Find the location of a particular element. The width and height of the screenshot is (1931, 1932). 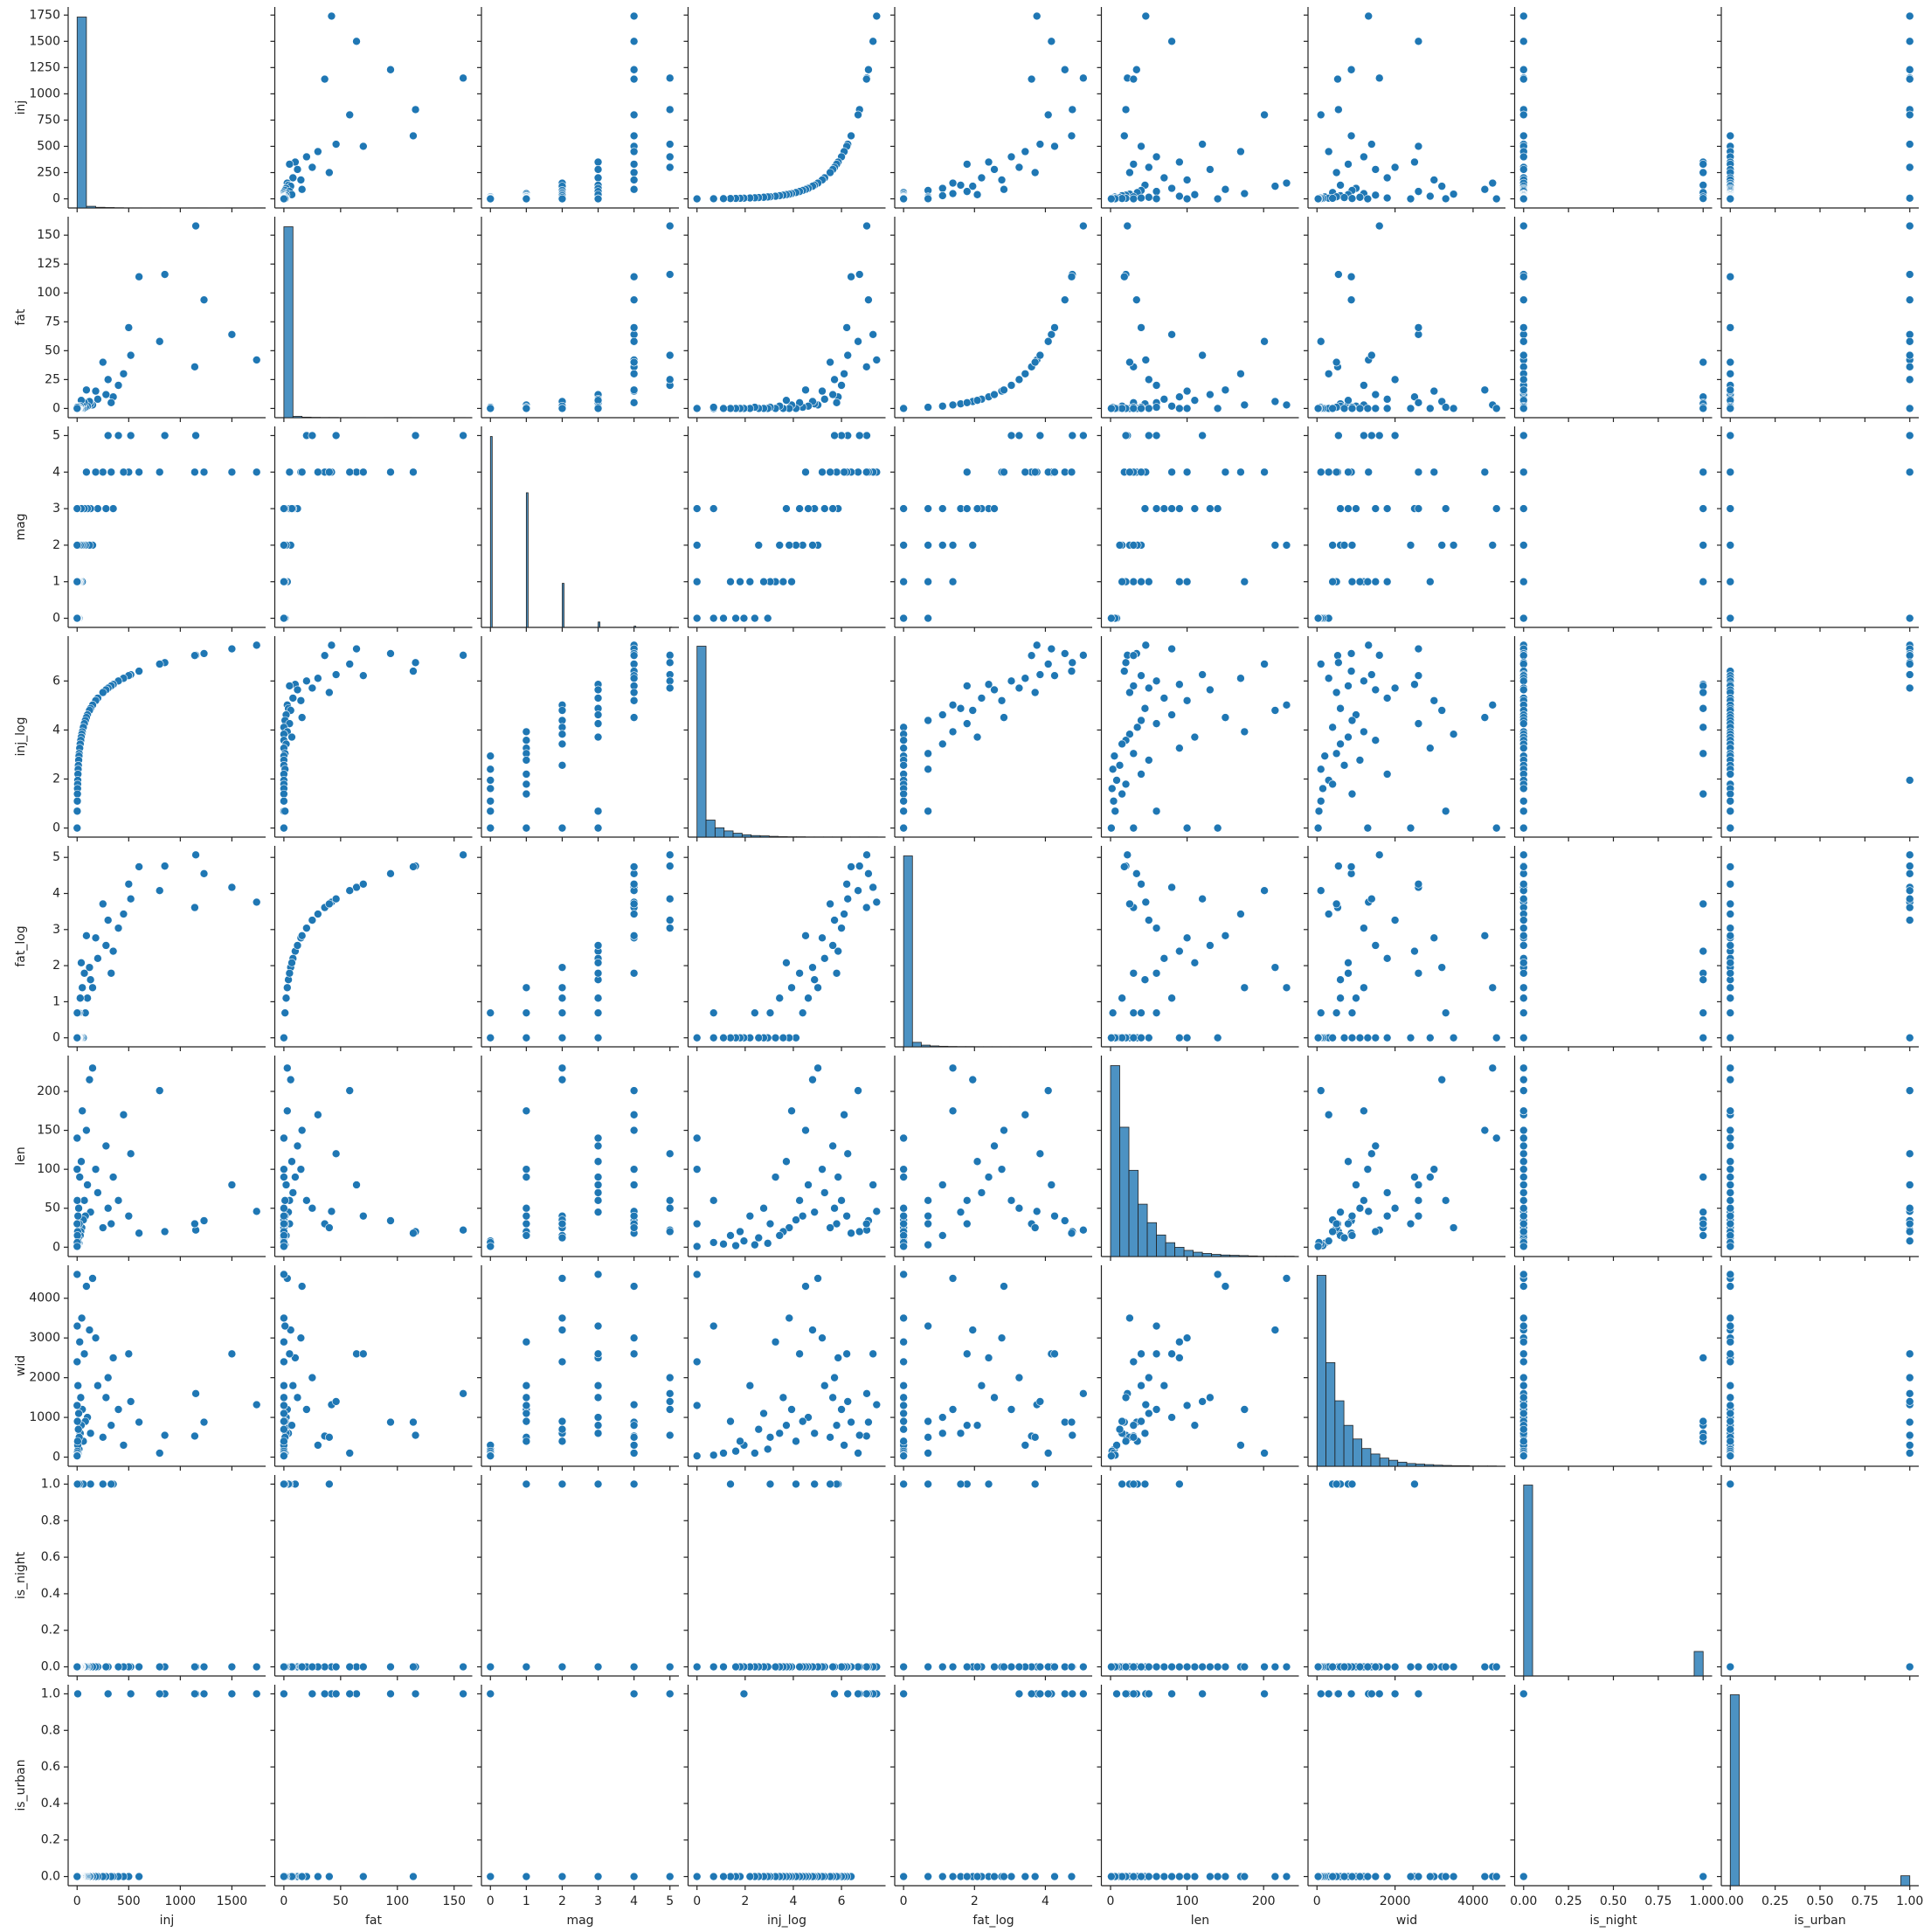

y-tick-label: 3 is located at coordinates (56, 509).